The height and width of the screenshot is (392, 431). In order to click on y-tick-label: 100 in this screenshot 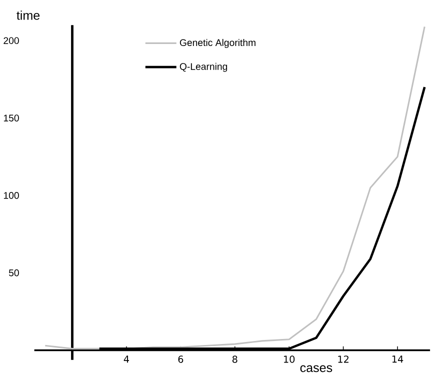, I will do `click(11, 195)`.